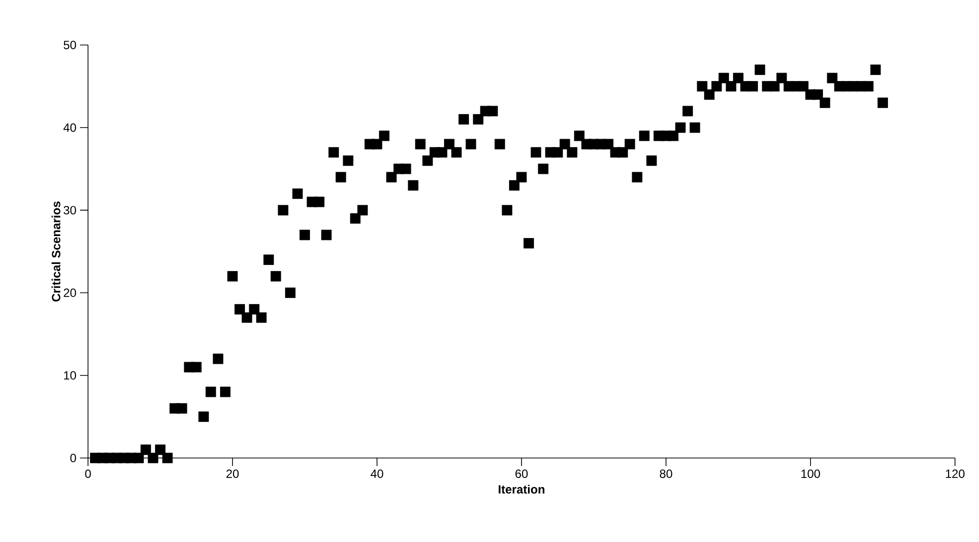 The width and height of the screenshot is (979, 542). I want to click on x-axis-title: Iteration, so click(521, 489).